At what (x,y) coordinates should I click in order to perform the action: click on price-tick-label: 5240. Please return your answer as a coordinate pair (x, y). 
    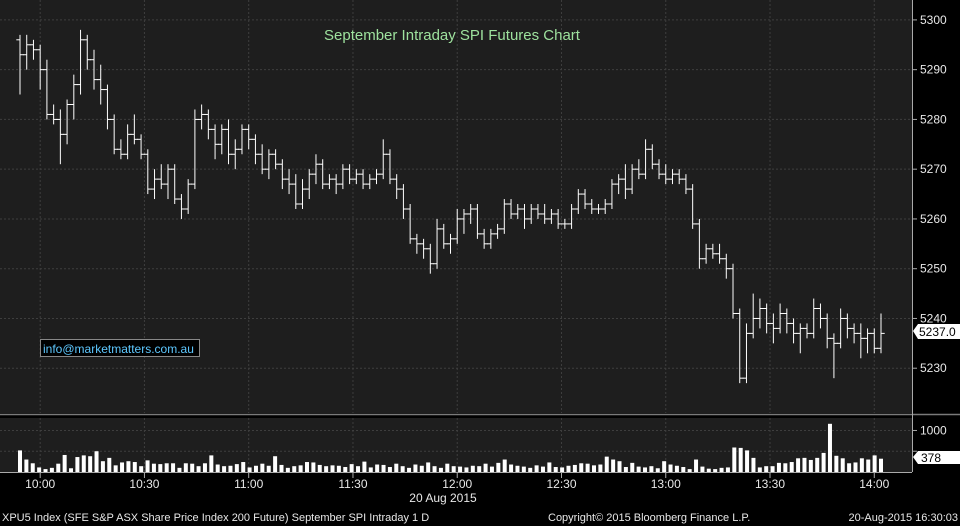
    Looking at the image, I should click on (933, 318).